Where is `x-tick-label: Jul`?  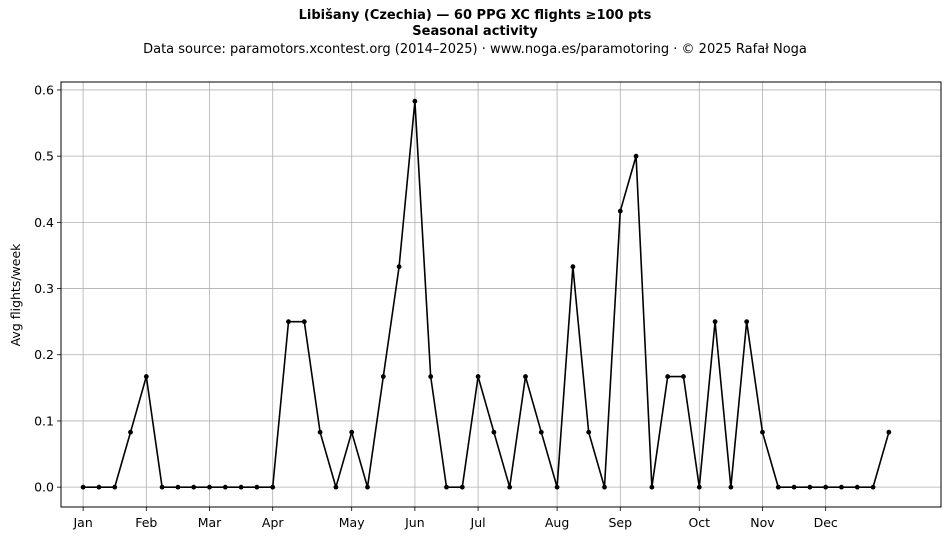
x-tick-label: Jul is located at coordinates (478, 522).